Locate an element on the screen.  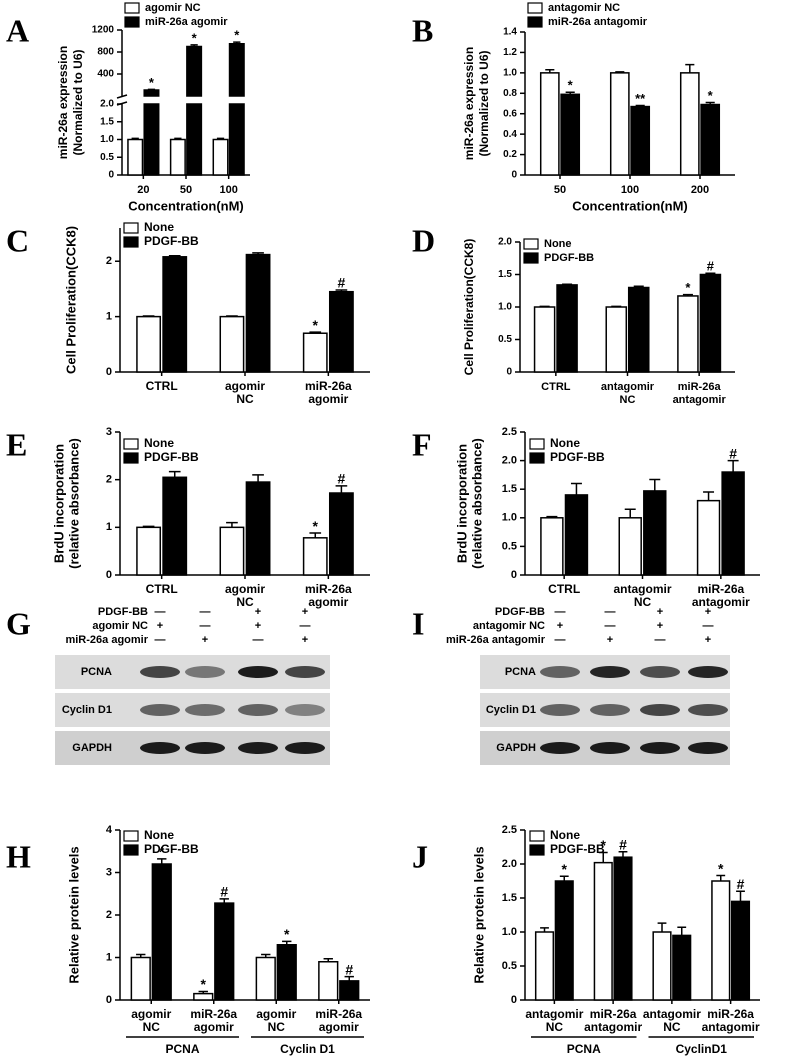
group-label: Cyclin D1 is located at coordinates (307, 1049).